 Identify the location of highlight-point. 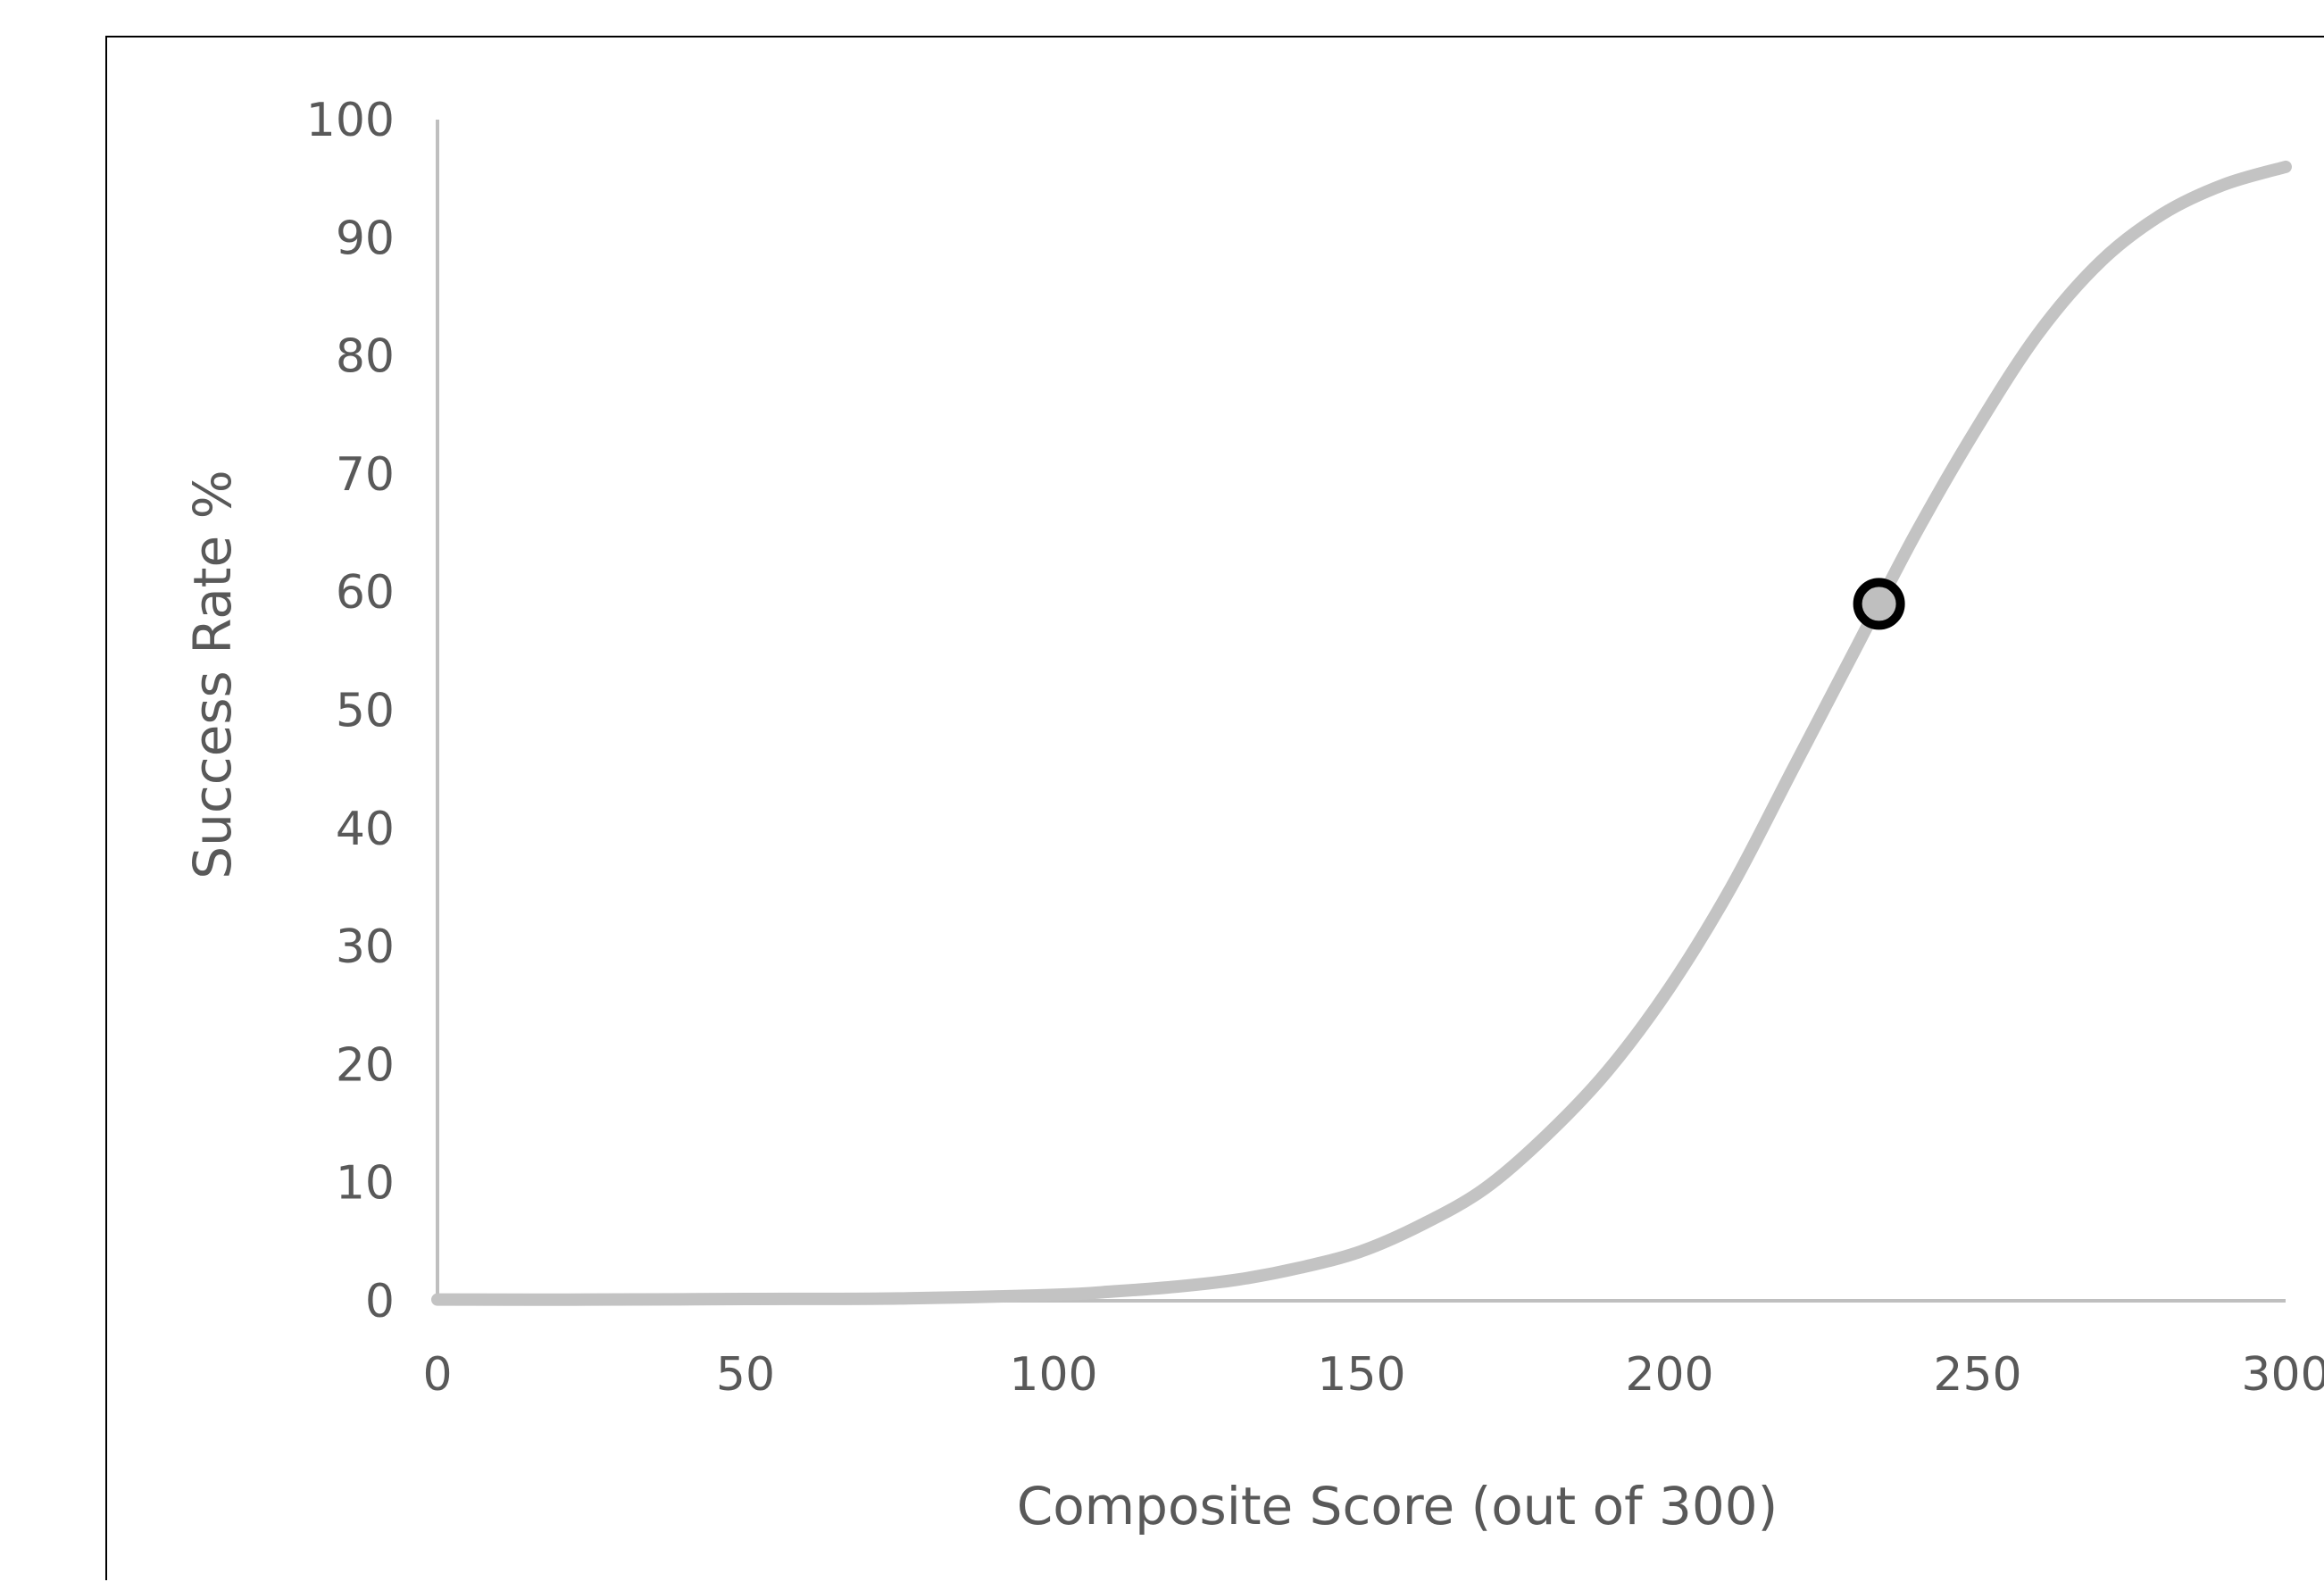
(1879, 604).